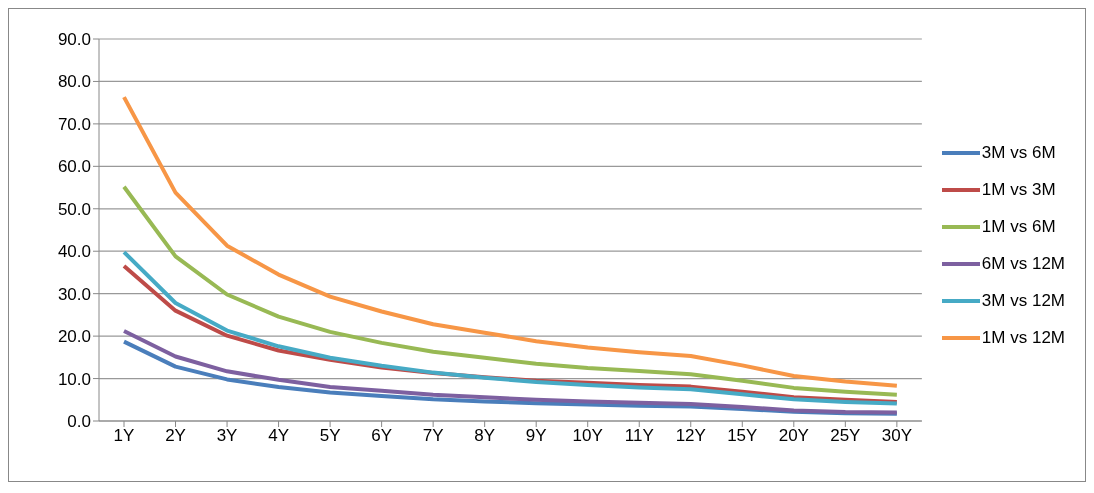 The height and width of the screenshot is (493, 1094). Describe the element at coordinates (433, 436) in the screenshot. I see `x-tick-label: 7Y` at that location.